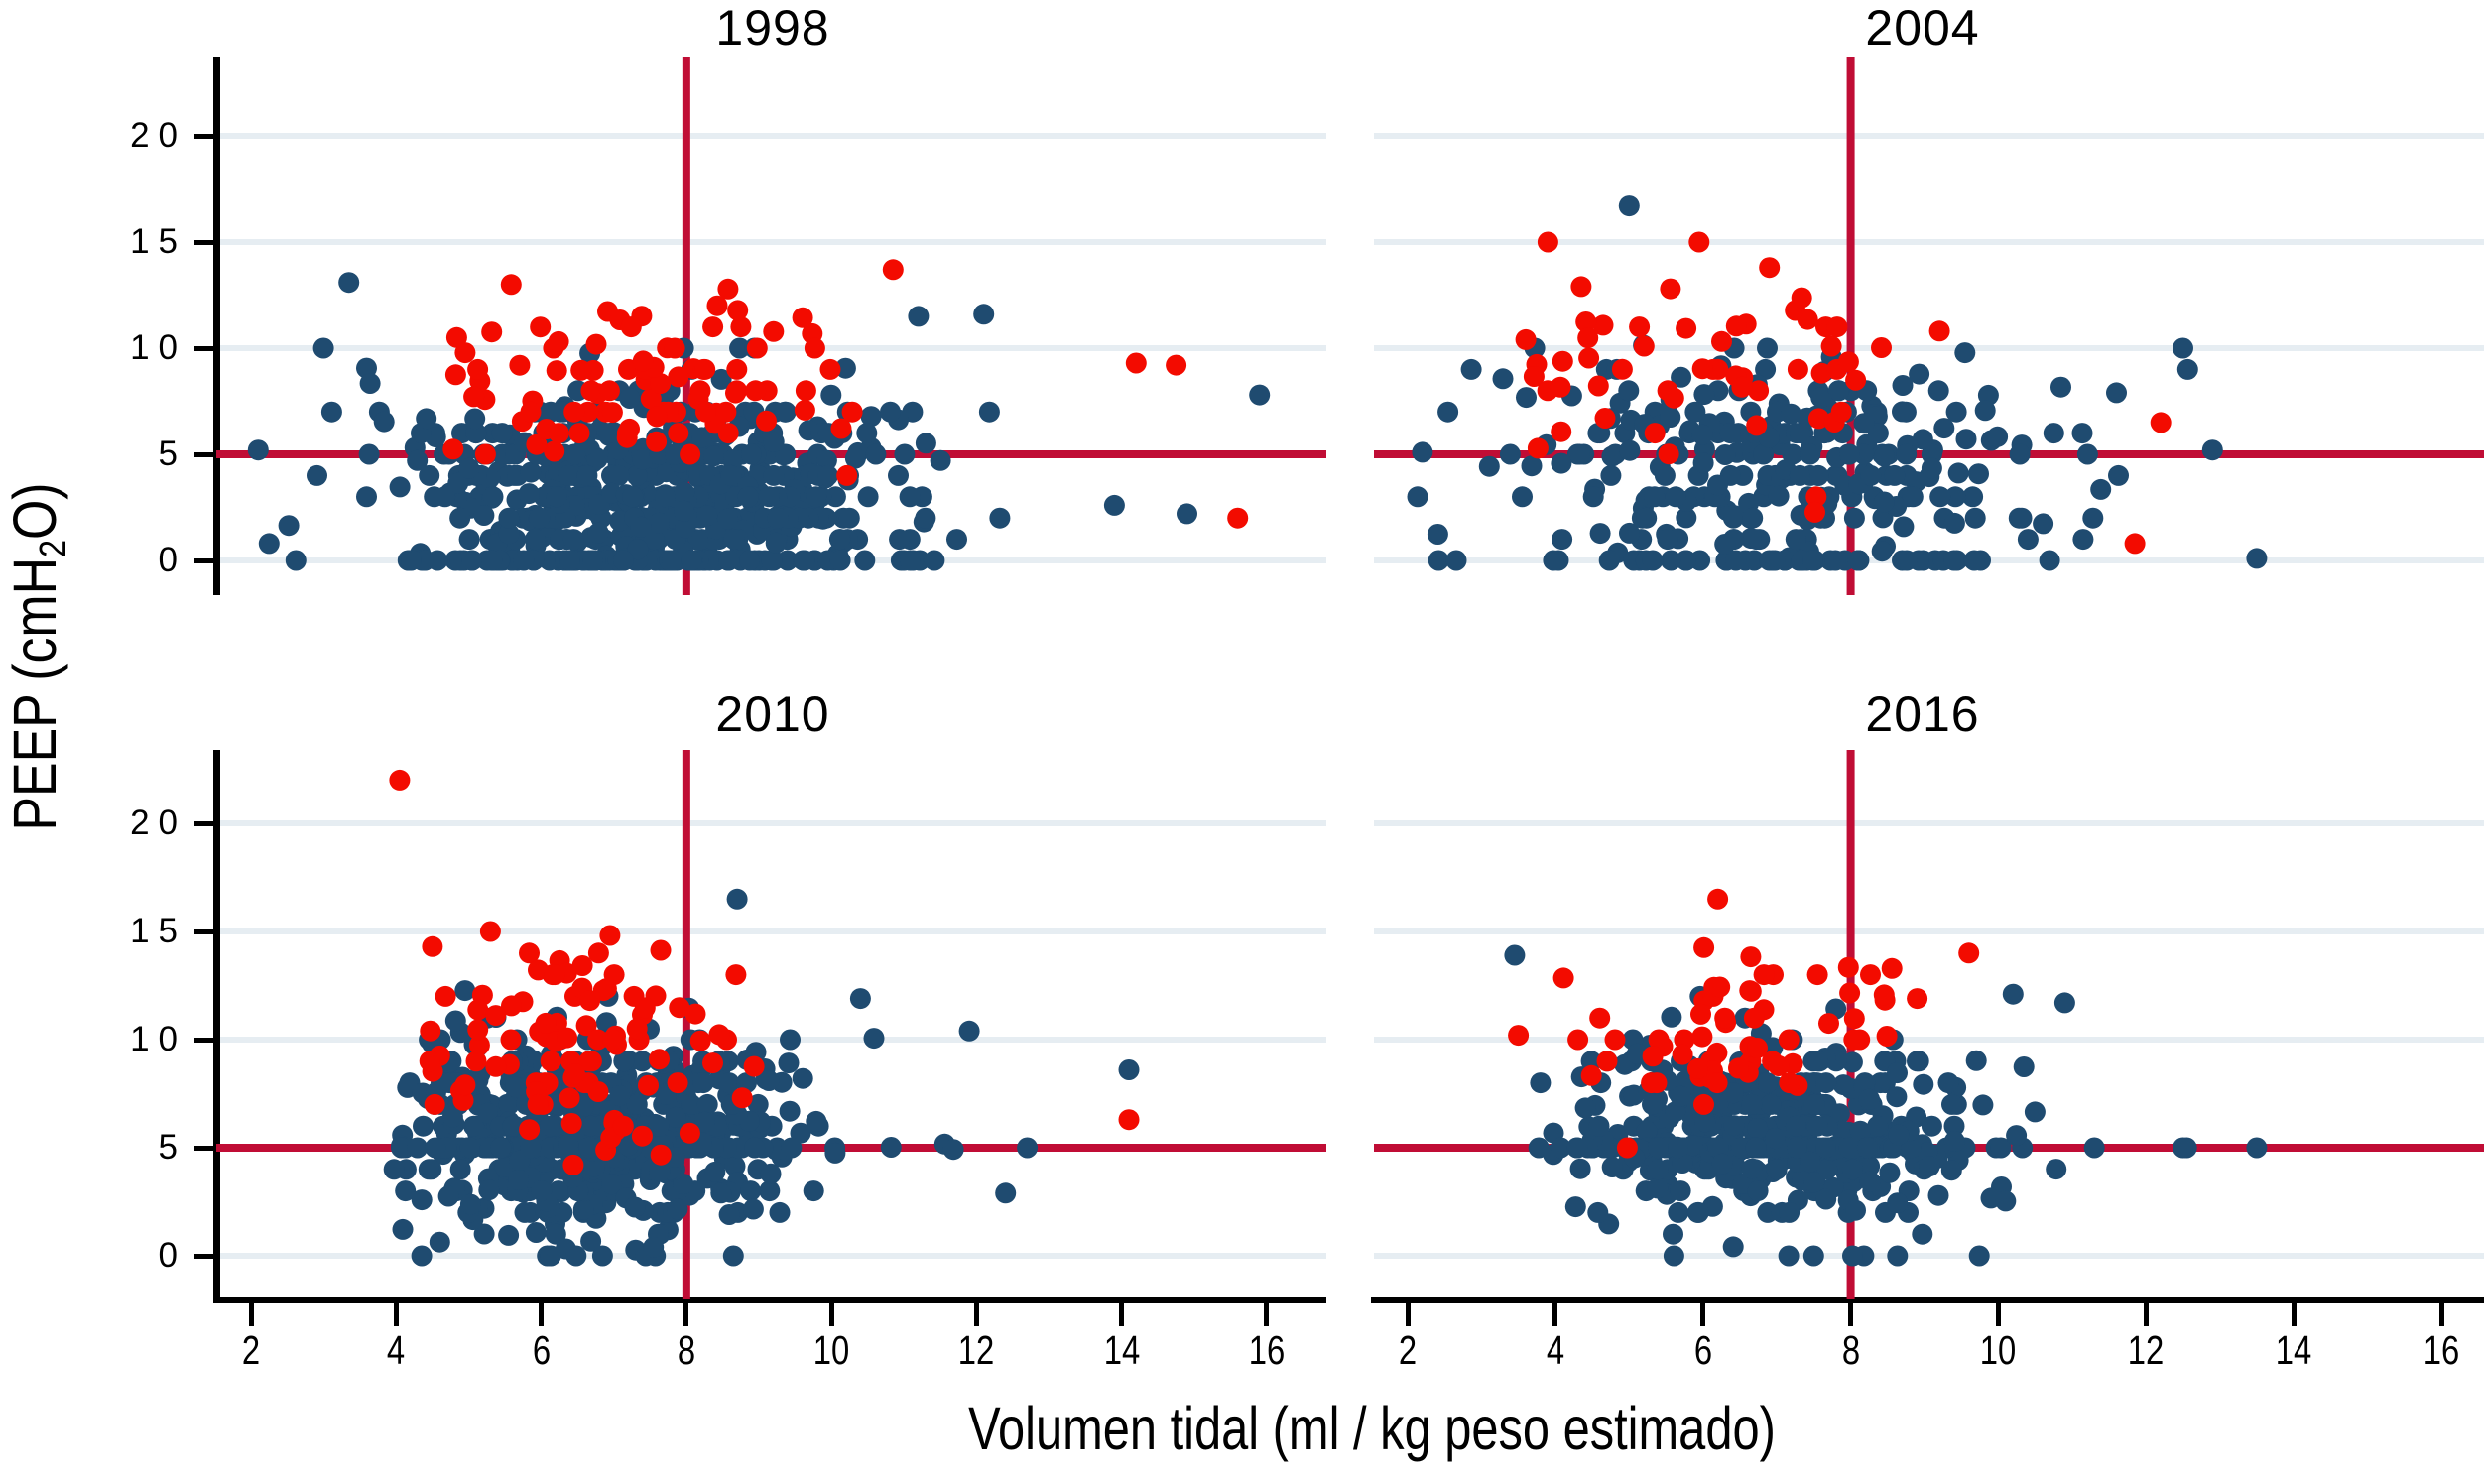 The height and width of the screenshot is (1484, 2484). I want to click on gridline-y0, so click(1929, 1256).